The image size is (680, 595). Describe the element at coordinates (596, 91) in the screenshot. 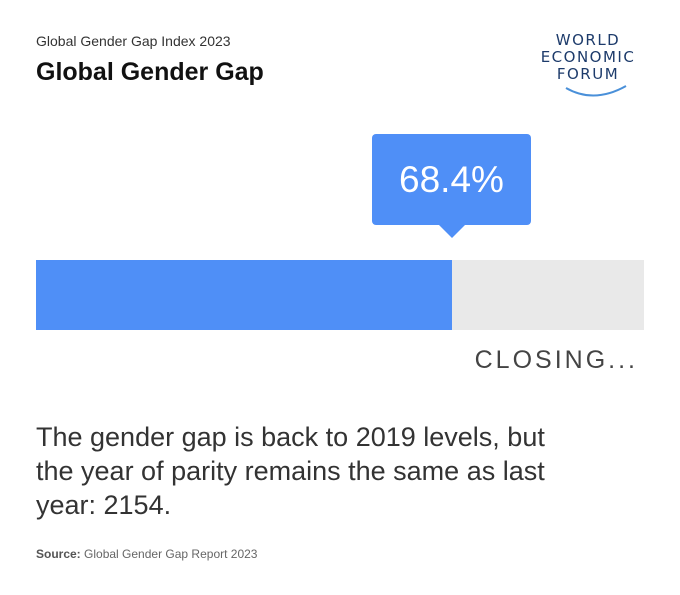

I see `logo-arc-icon` at that location.